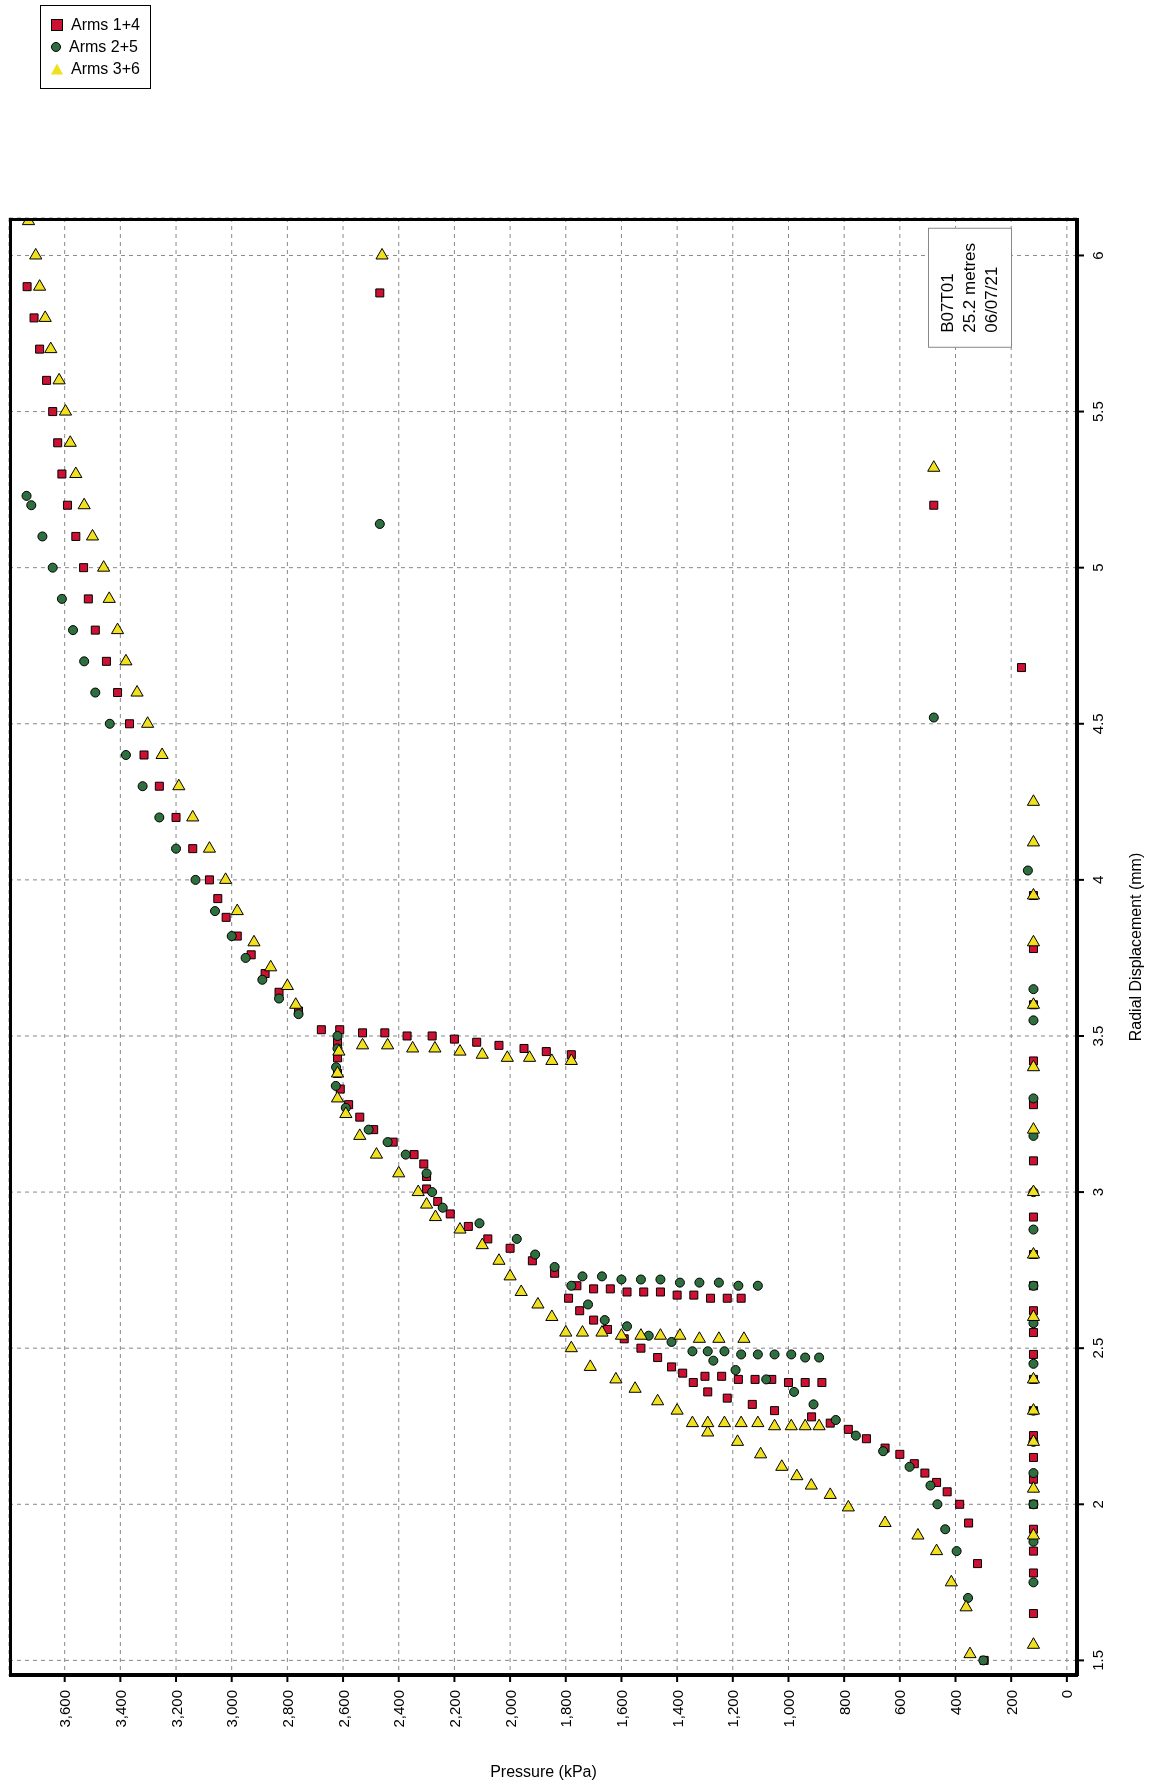 This screenshot has height=1785, width=1155. I want to click on x-tick-label: 2,800, so click(287, 1709).